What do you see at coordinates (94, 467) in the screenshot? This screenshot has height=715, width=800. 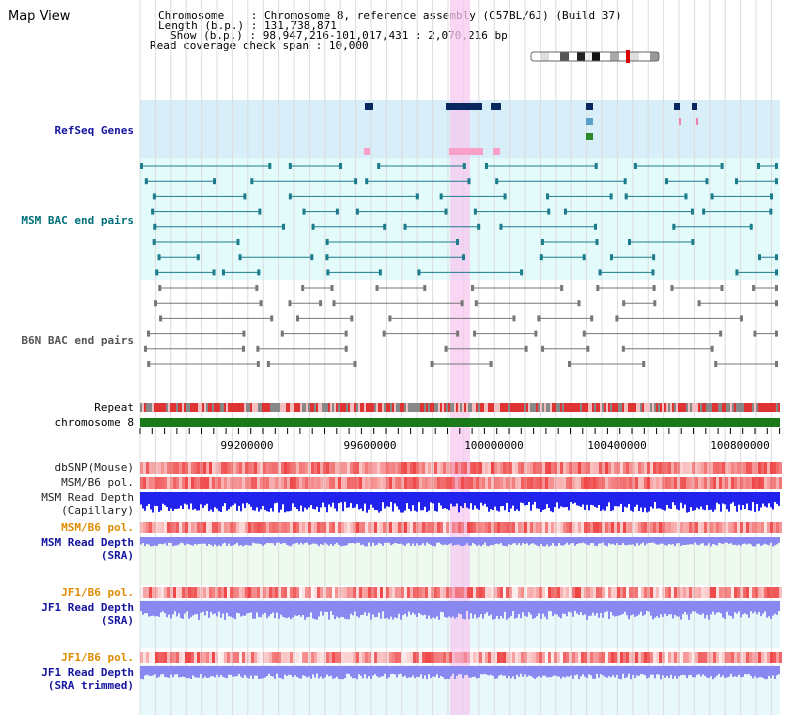 I see `track-label-dbsnp: dbSNP(Mouse)` at bounding box center [94, 467].